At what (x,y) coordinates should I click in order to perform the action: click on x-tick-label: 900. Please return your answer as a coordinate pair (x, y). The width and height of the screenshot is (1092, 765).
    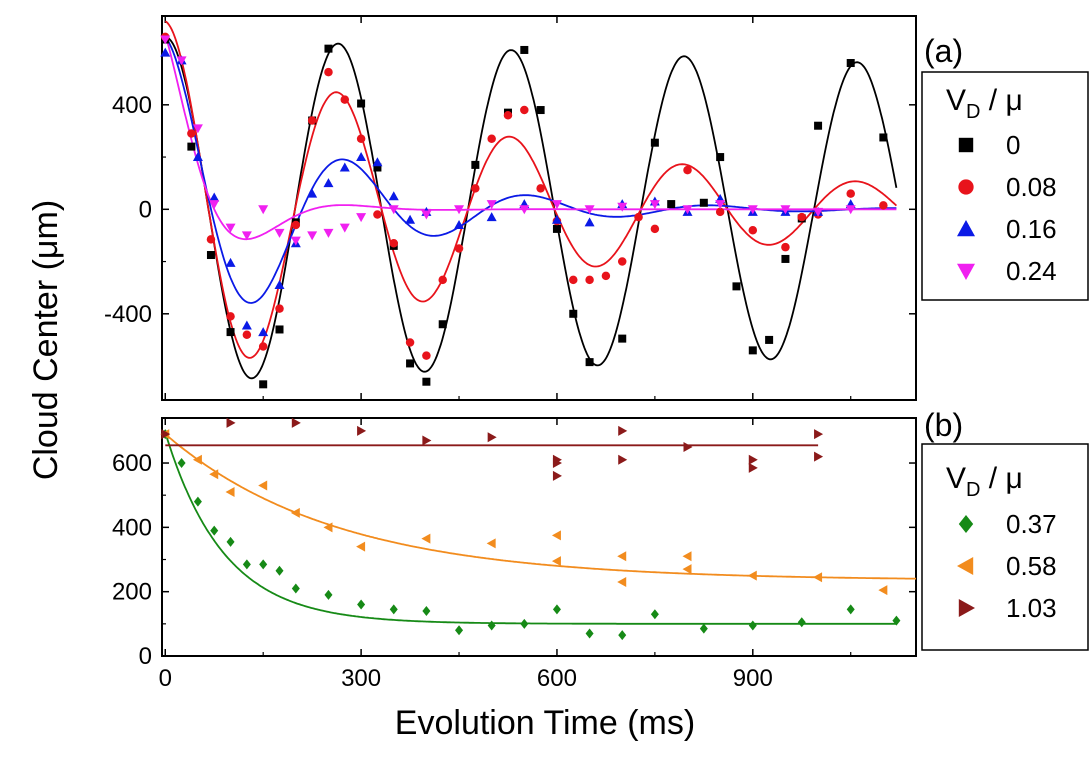
    Looking at the image, I should click on (753, 678).